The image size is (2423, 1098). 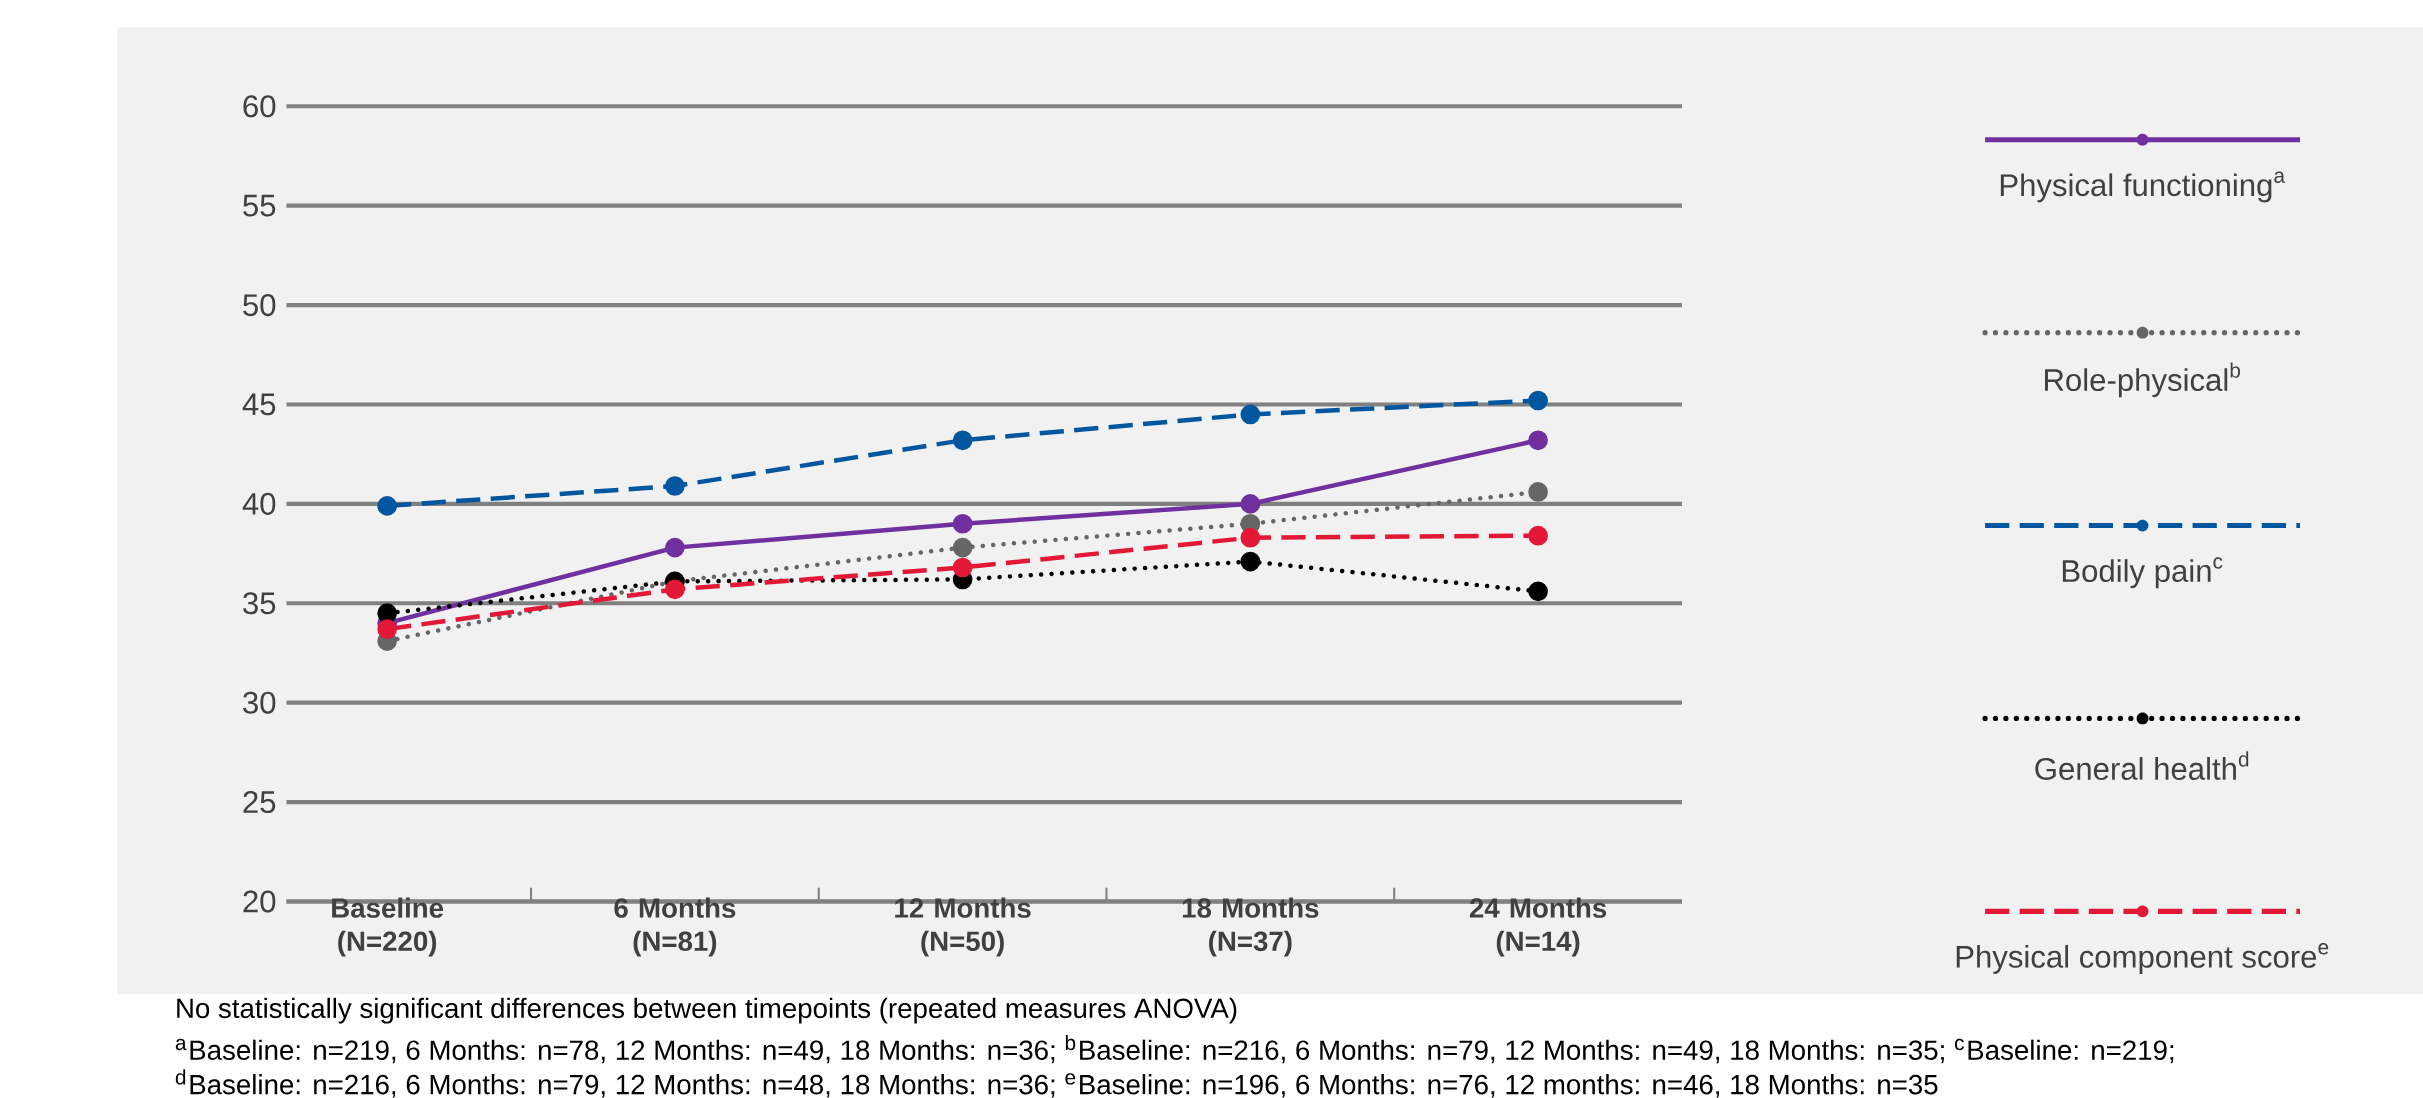 I want to click on y-tick-label: 55, so click(x=259, y=205).